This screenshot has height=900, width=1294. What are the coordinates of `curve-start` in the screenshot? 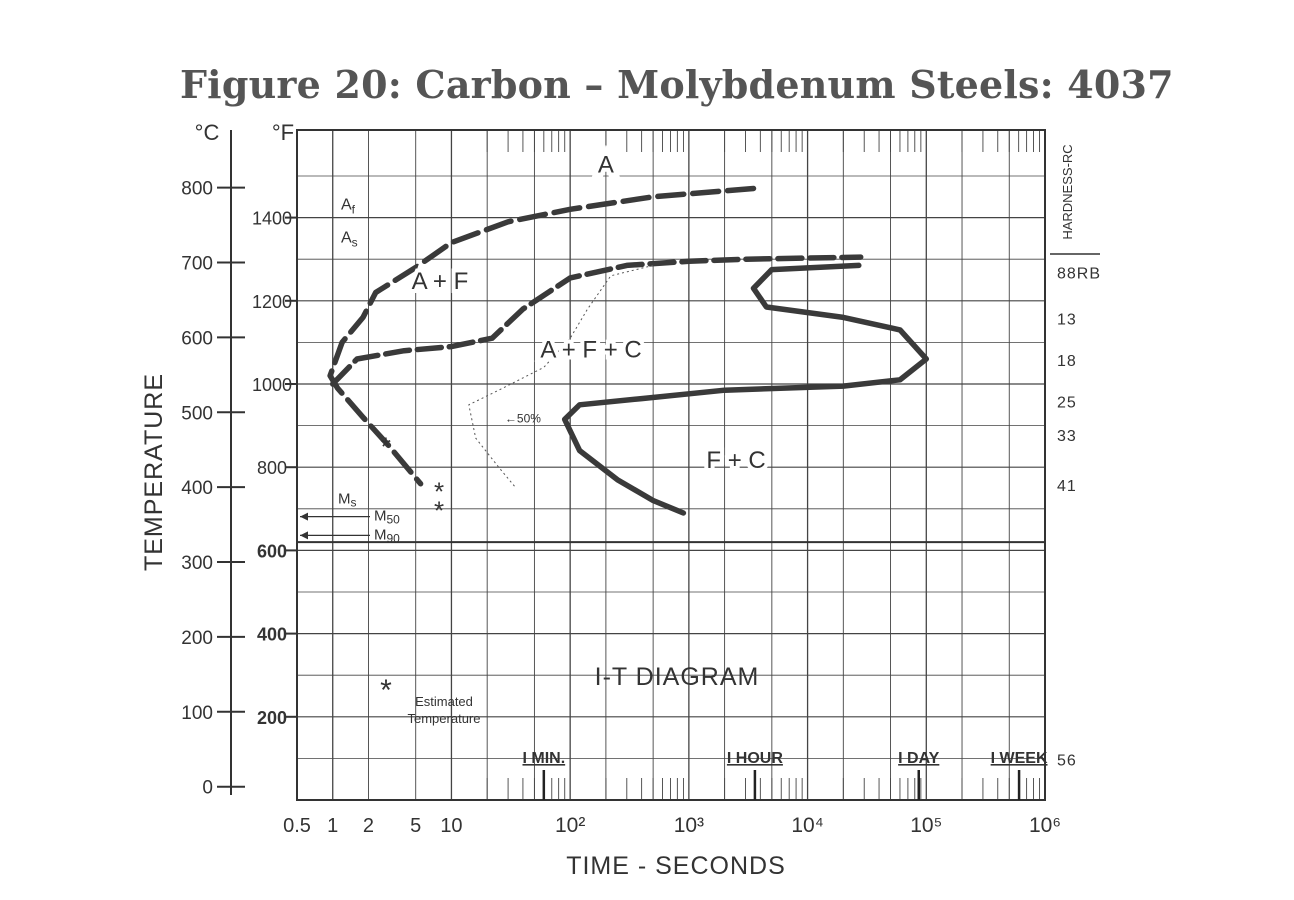 It's located at (542, 336).